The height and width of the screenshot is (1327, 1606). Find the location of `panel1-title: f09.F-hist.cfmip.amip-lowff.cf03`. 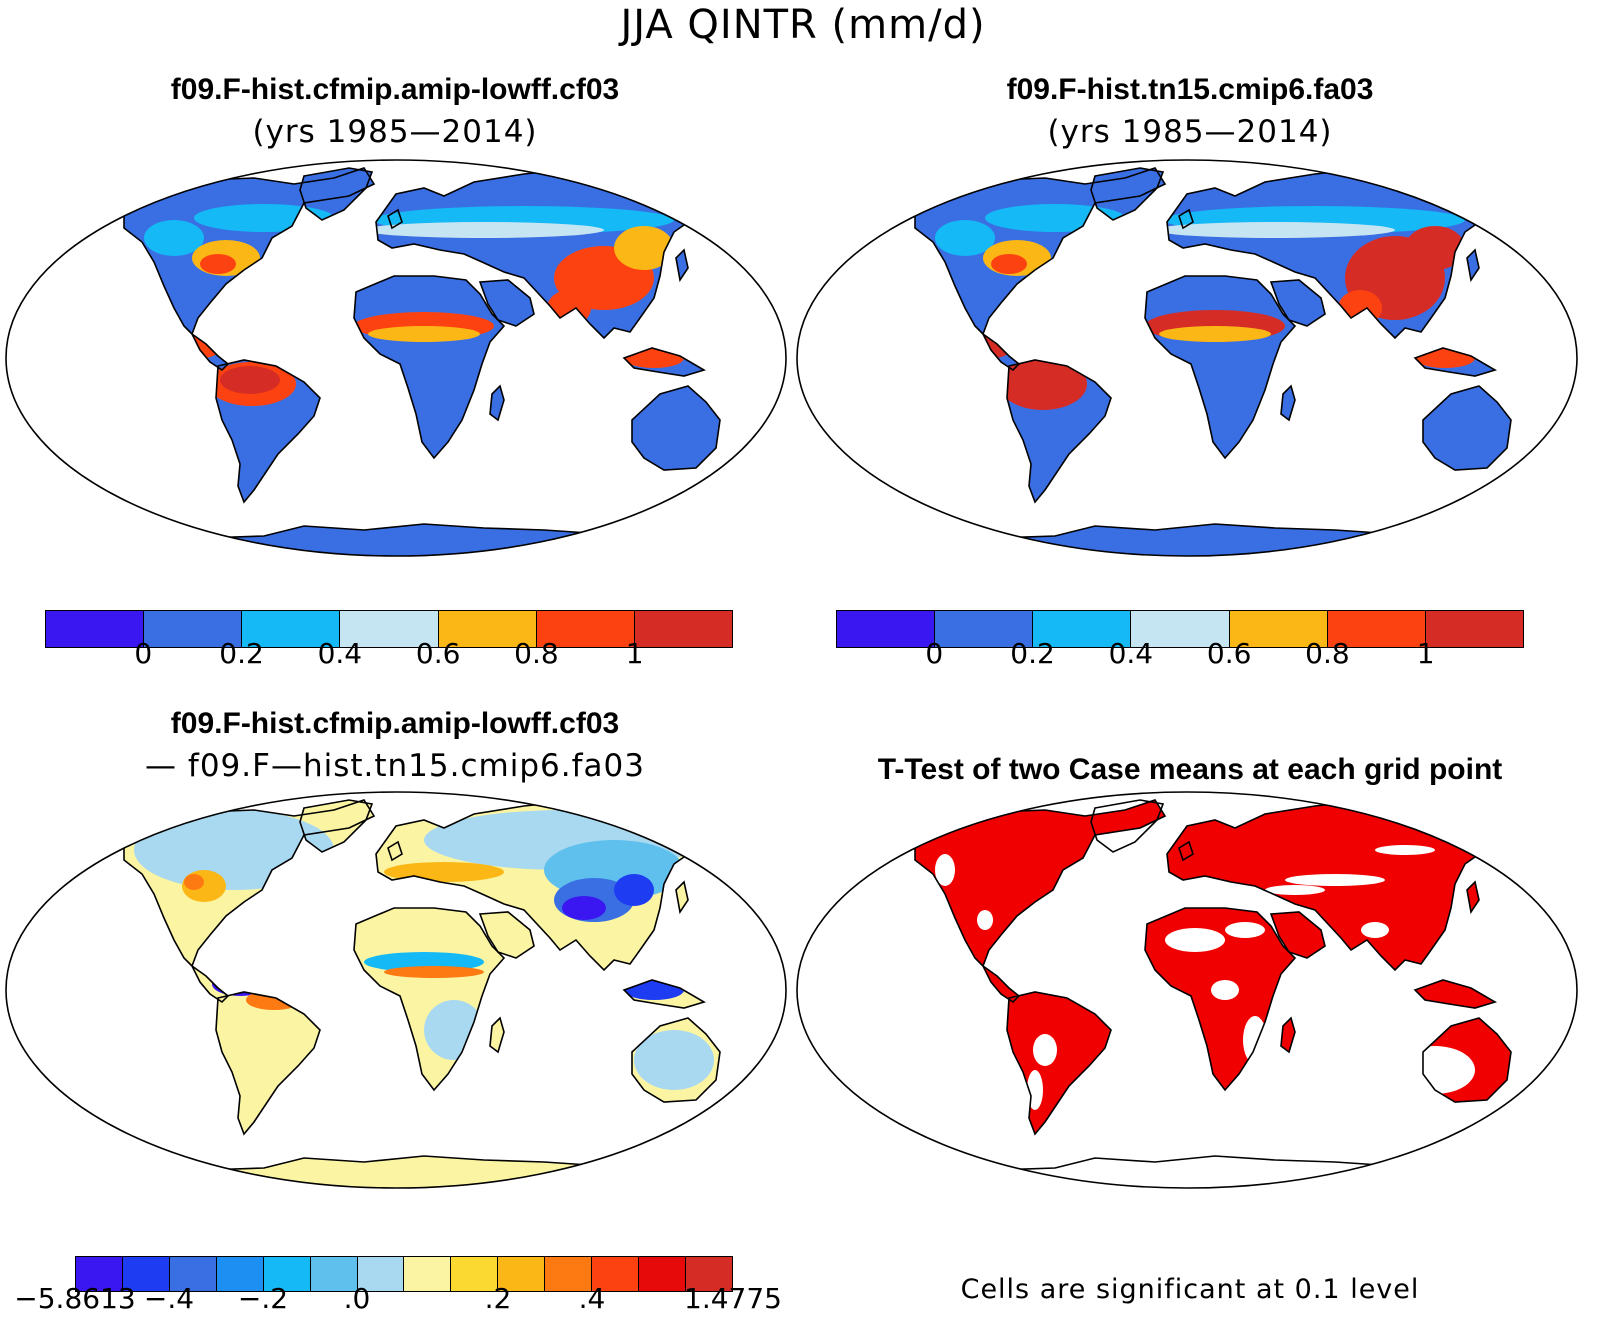

panel1-title: f09.F-hist.cfmip.amip-lowff.cf03 is located at coordinates (395, 89).